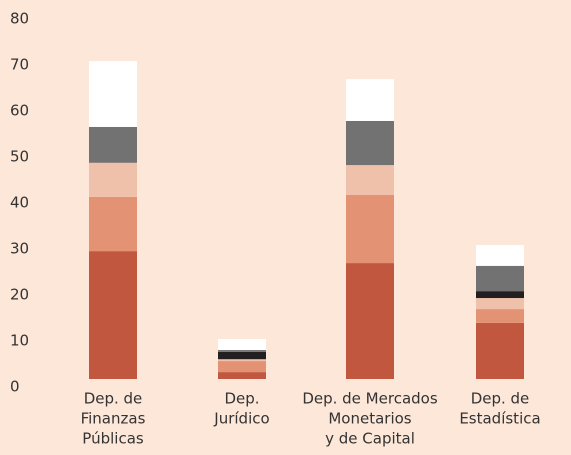  What do you see at coordinates (19, 203) in the screenshot?
I see `y-tick-label: 40` at bounding box center [19, 203].